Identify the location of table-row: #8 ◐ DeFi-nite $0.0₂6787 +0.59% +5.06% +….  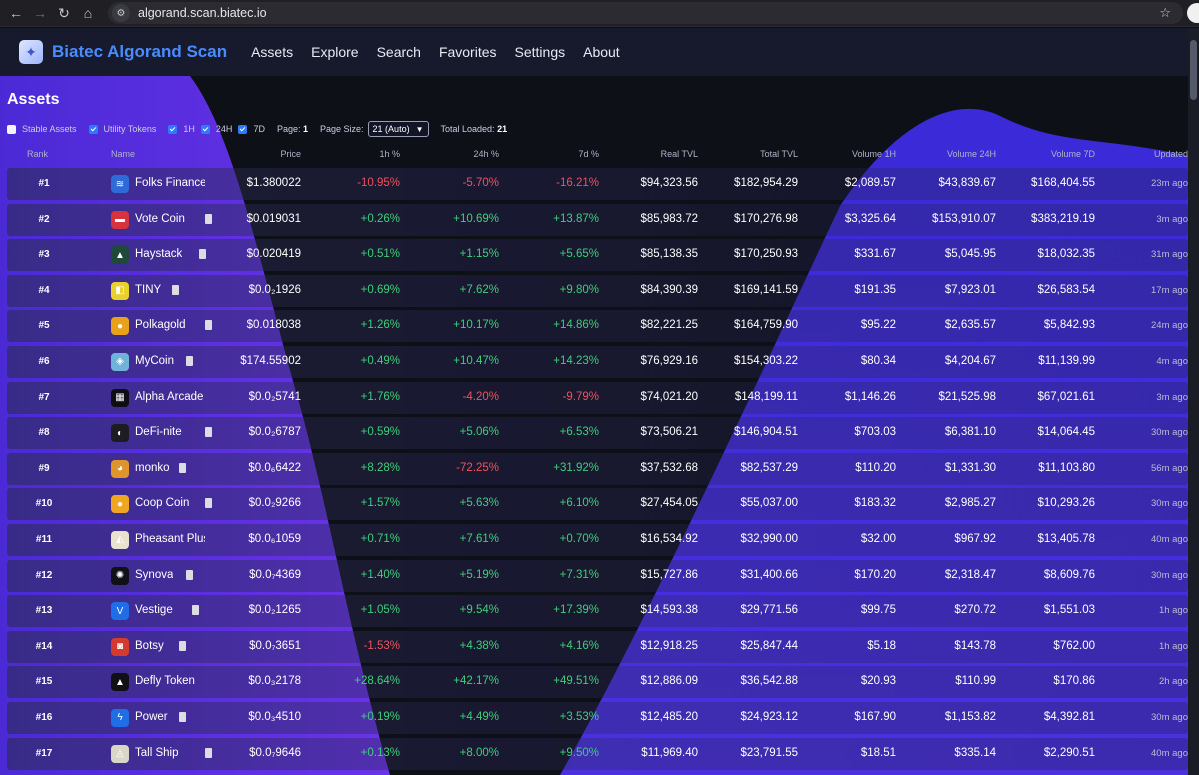
(597, 433).